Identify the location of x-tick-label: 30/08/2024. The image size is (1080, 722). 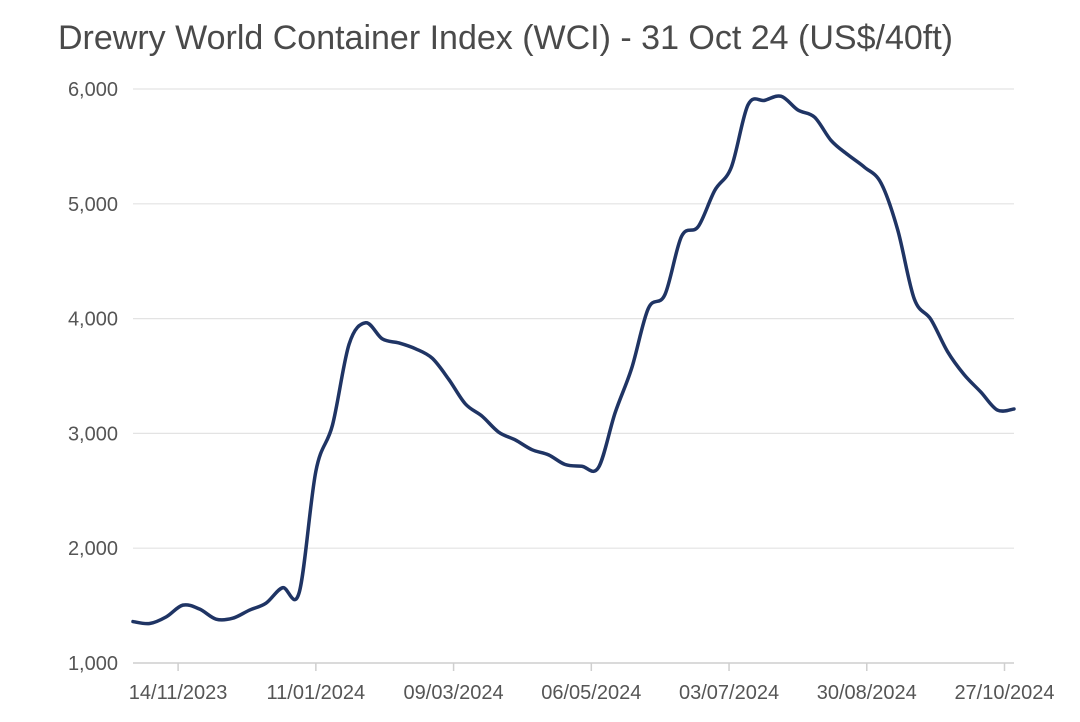
(867, 693).